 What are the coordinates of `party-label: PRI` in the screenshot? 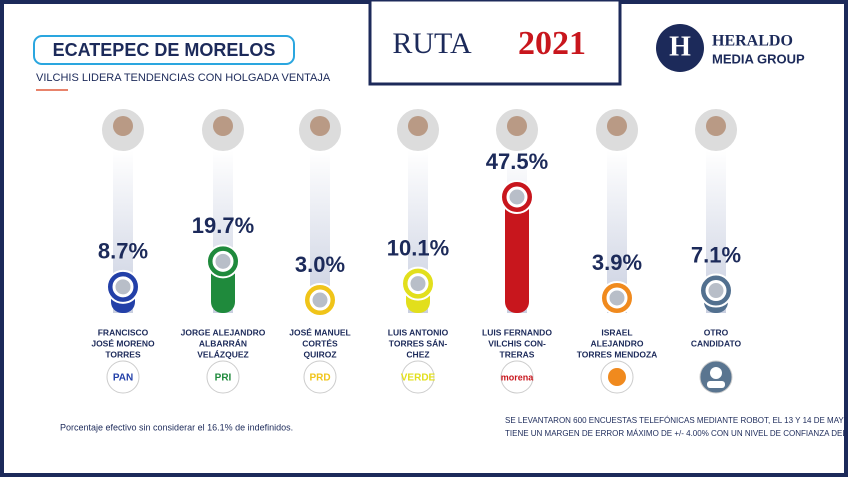 It's located at (223, 378).